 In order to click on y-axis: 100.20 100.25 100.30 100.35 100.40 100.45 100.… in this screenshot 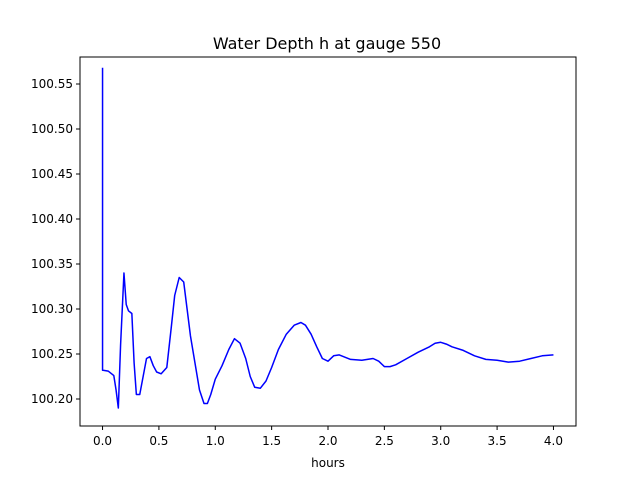, I will do `click(55, 241)`.